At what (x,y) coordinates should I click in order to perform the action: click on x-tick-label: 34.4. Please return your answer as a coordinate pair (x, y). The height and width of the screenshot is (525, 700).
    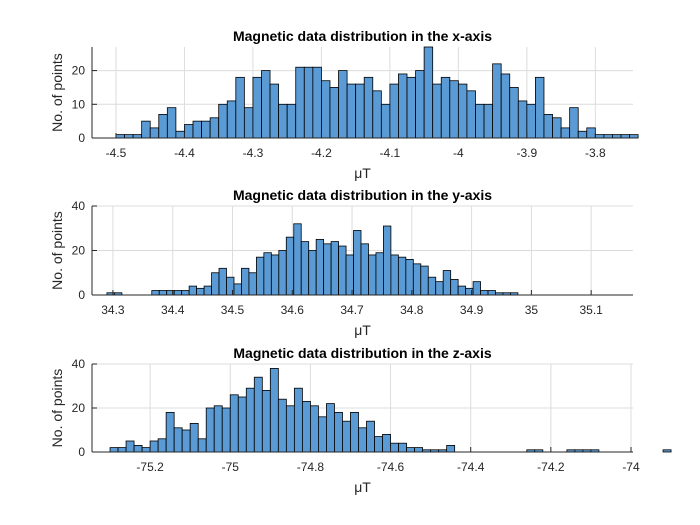
    Looking at the image, I should click on (173, 310).